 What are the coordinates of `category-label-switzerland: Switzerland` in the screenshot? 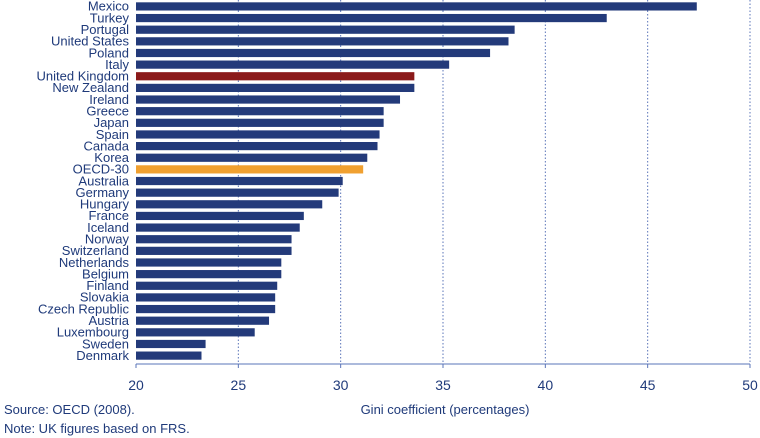 It's located at (95, 250).